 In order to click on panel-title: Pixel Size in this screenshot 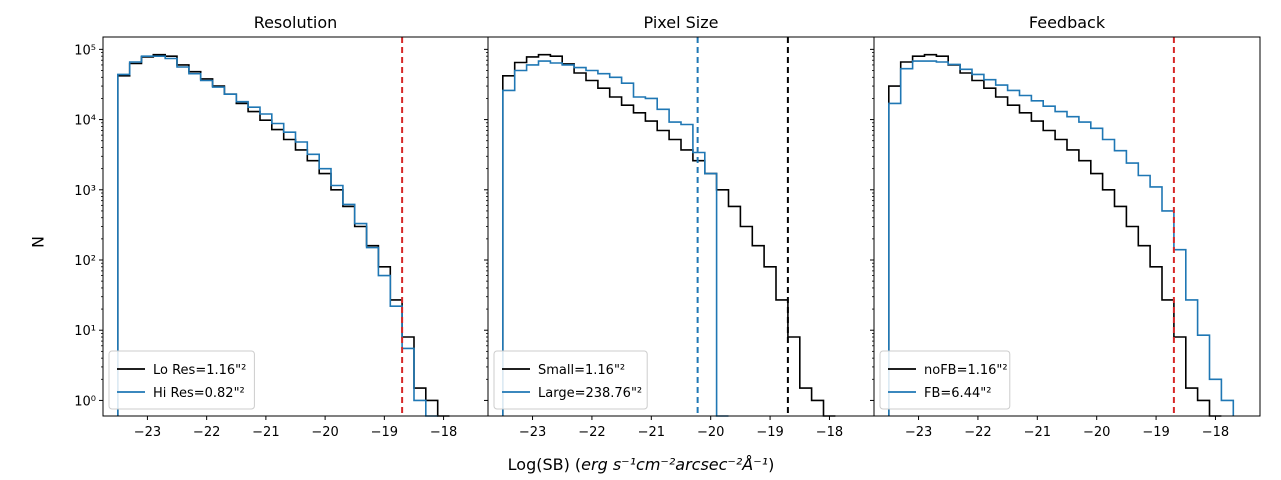, I will do `click(681, 22)`.